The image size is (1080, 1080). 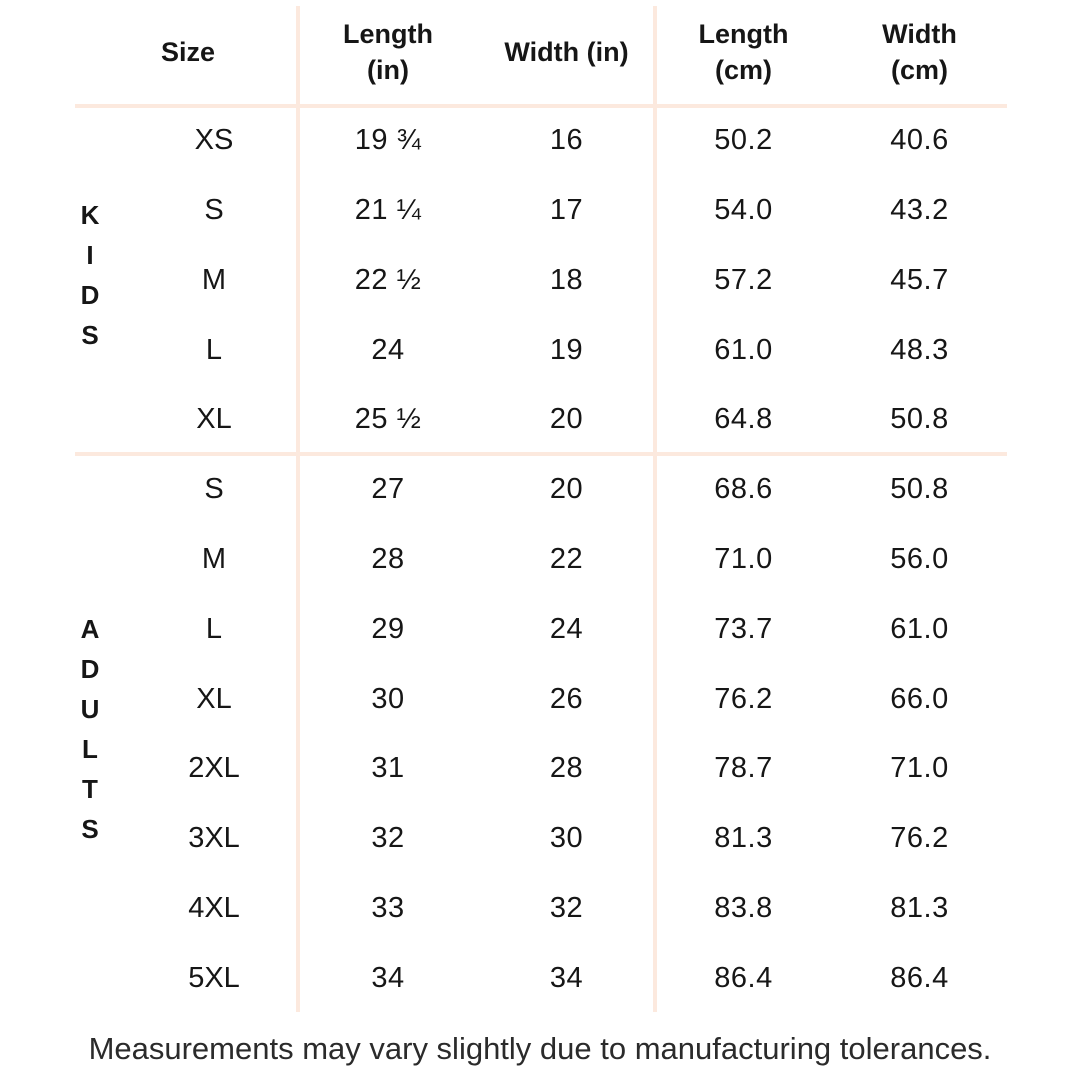 I want to click on cell-adults-1-length_cm: 71.0, so click(x=743, y=558).